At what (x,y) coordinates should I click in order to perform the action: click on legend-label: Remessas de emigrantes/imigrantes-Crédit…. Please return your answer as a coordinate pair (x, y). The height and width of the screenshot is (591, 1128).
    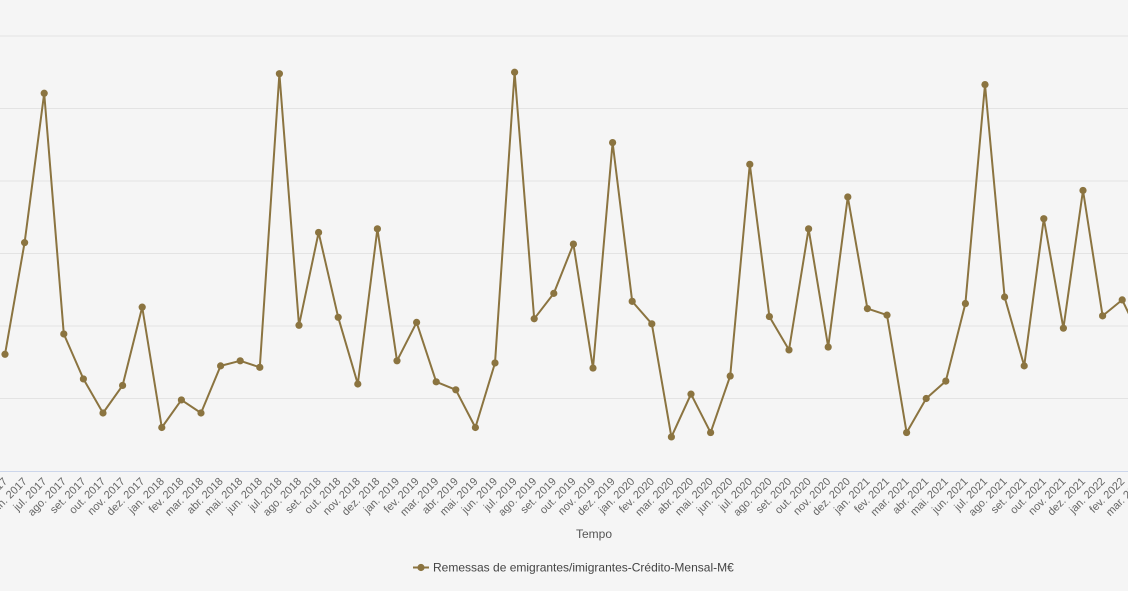
    Looking at the image, I should click on (583, 568).